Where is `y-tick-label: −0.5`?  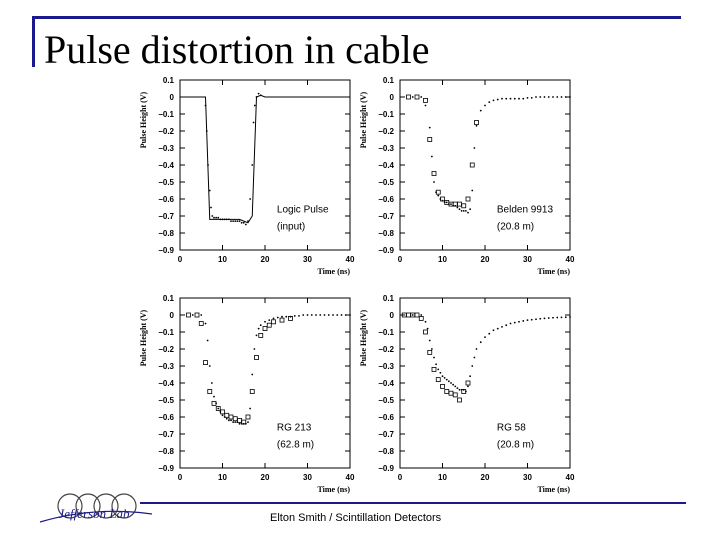 y-tick-label: −0.5 is located at coordinates (166, 182).